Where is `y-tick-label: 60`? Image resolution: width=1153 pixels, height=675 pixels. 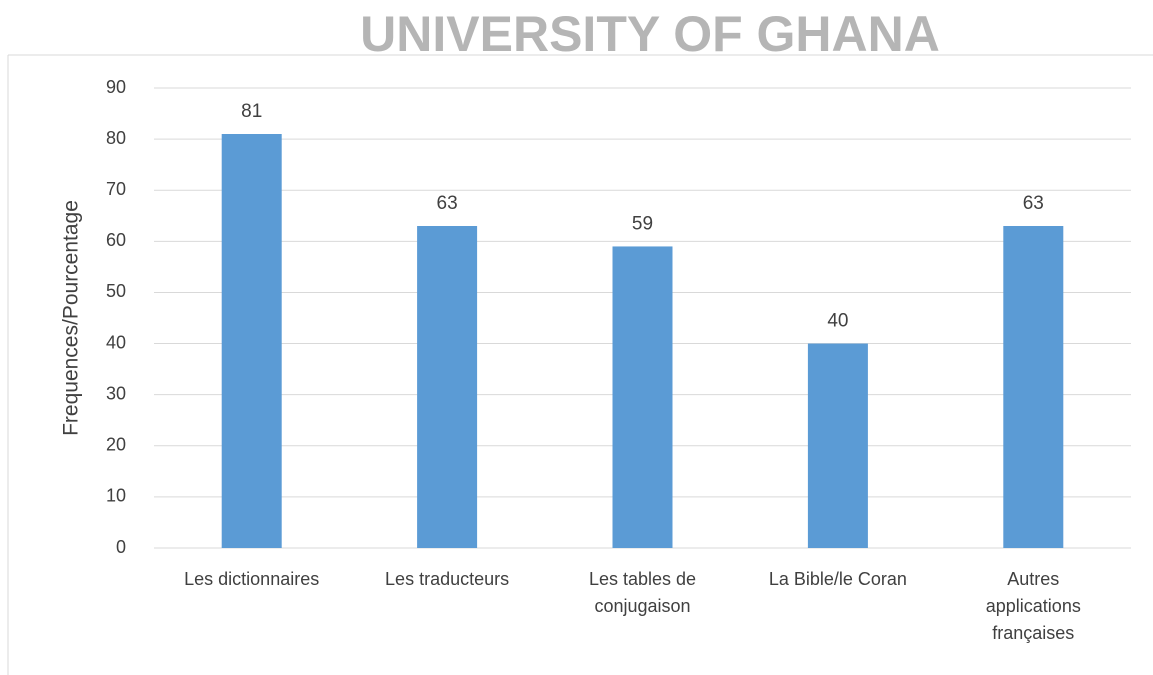
y-tick-label: 60 is located at coordinates (116, 240).